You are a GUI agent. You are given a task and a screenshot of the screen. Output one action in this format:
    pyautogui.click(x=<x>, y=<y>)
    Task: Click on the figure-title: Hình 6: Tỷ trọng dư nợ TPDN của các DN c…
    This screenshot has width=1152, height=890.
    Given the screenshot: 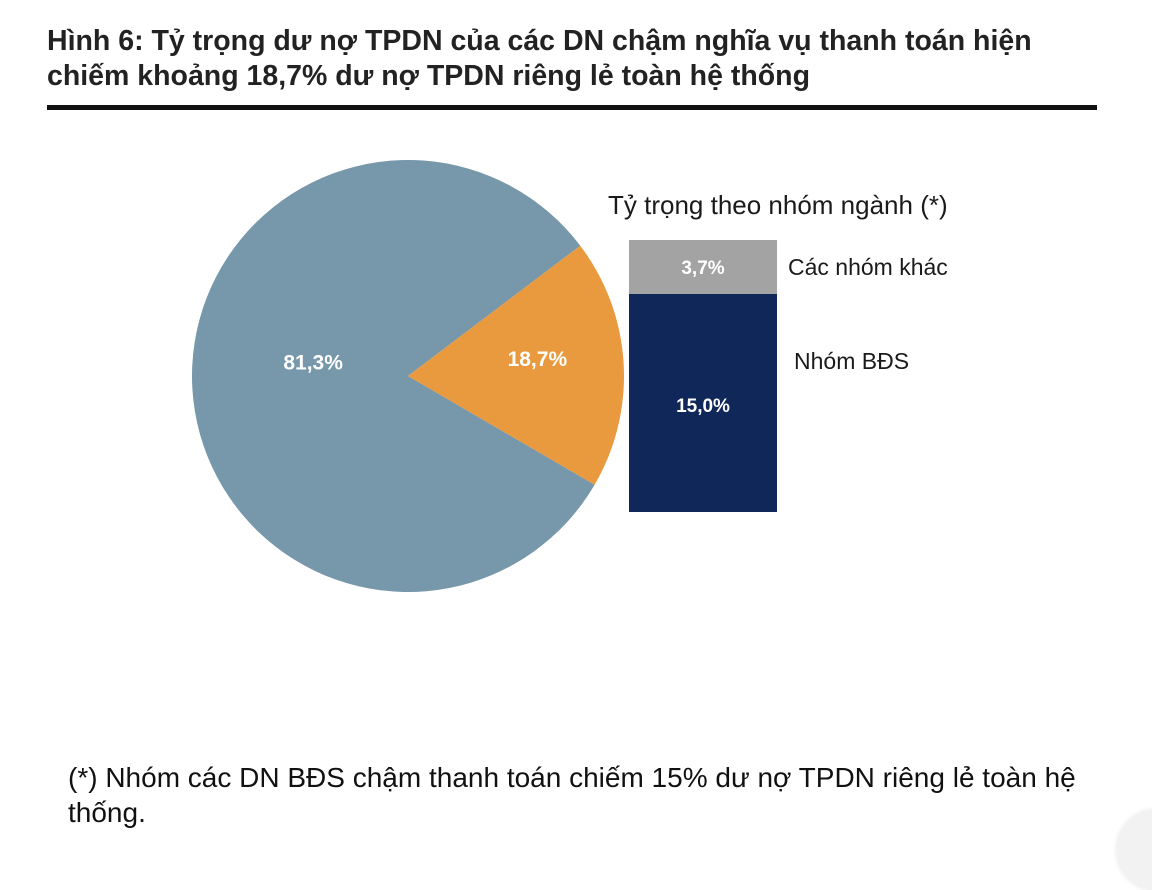 What is the action you would take?
    pyautogui.click(x=539, y=58)
    